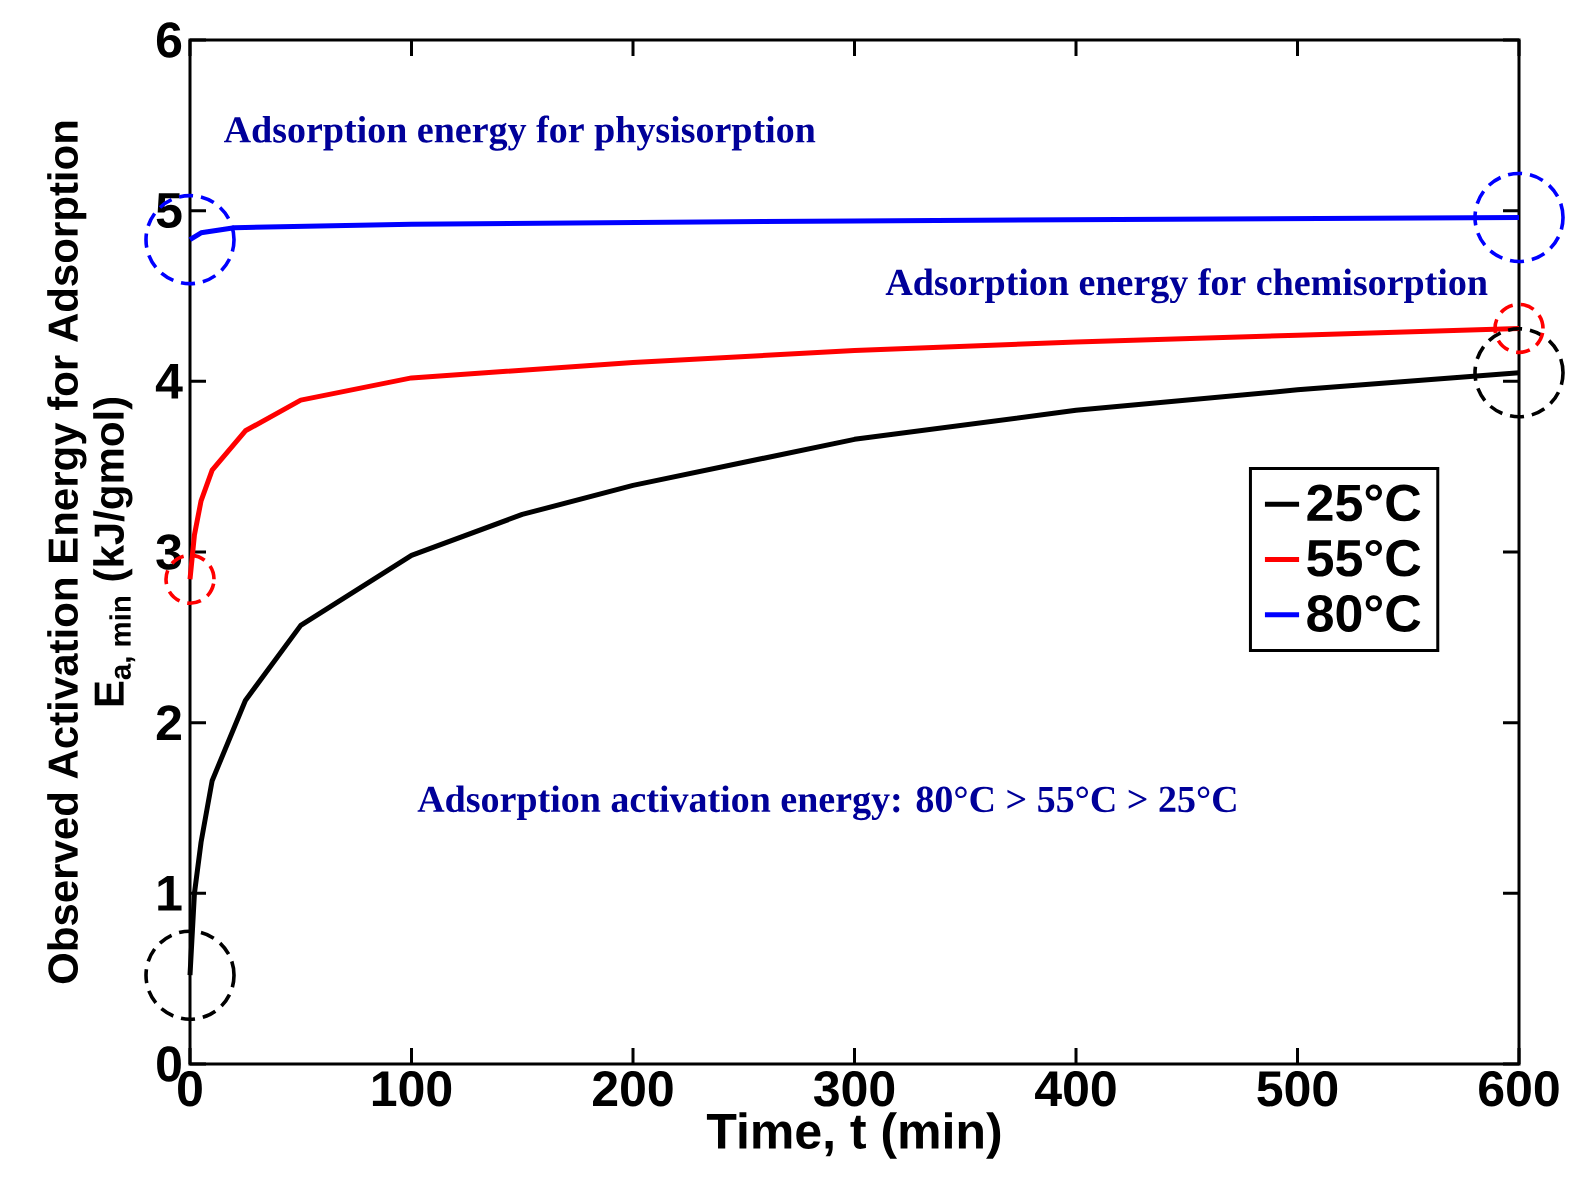  Describe the element at coordinates (168, 723) in the screenshot. I see `y-tick-label: 2` at that location.